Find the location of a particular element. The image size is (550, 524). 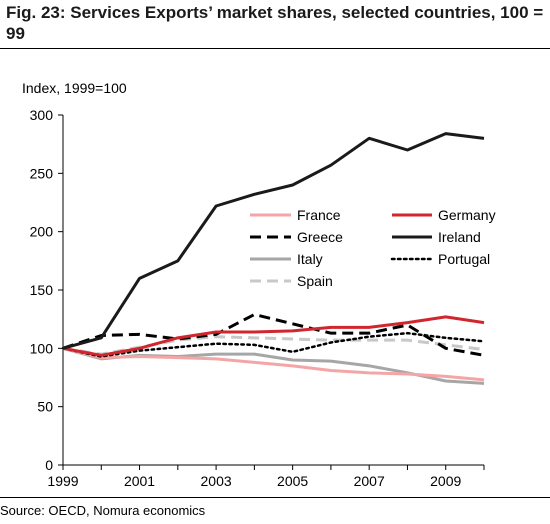

y-tick-label: 200 is located at coordinates (42, 232).